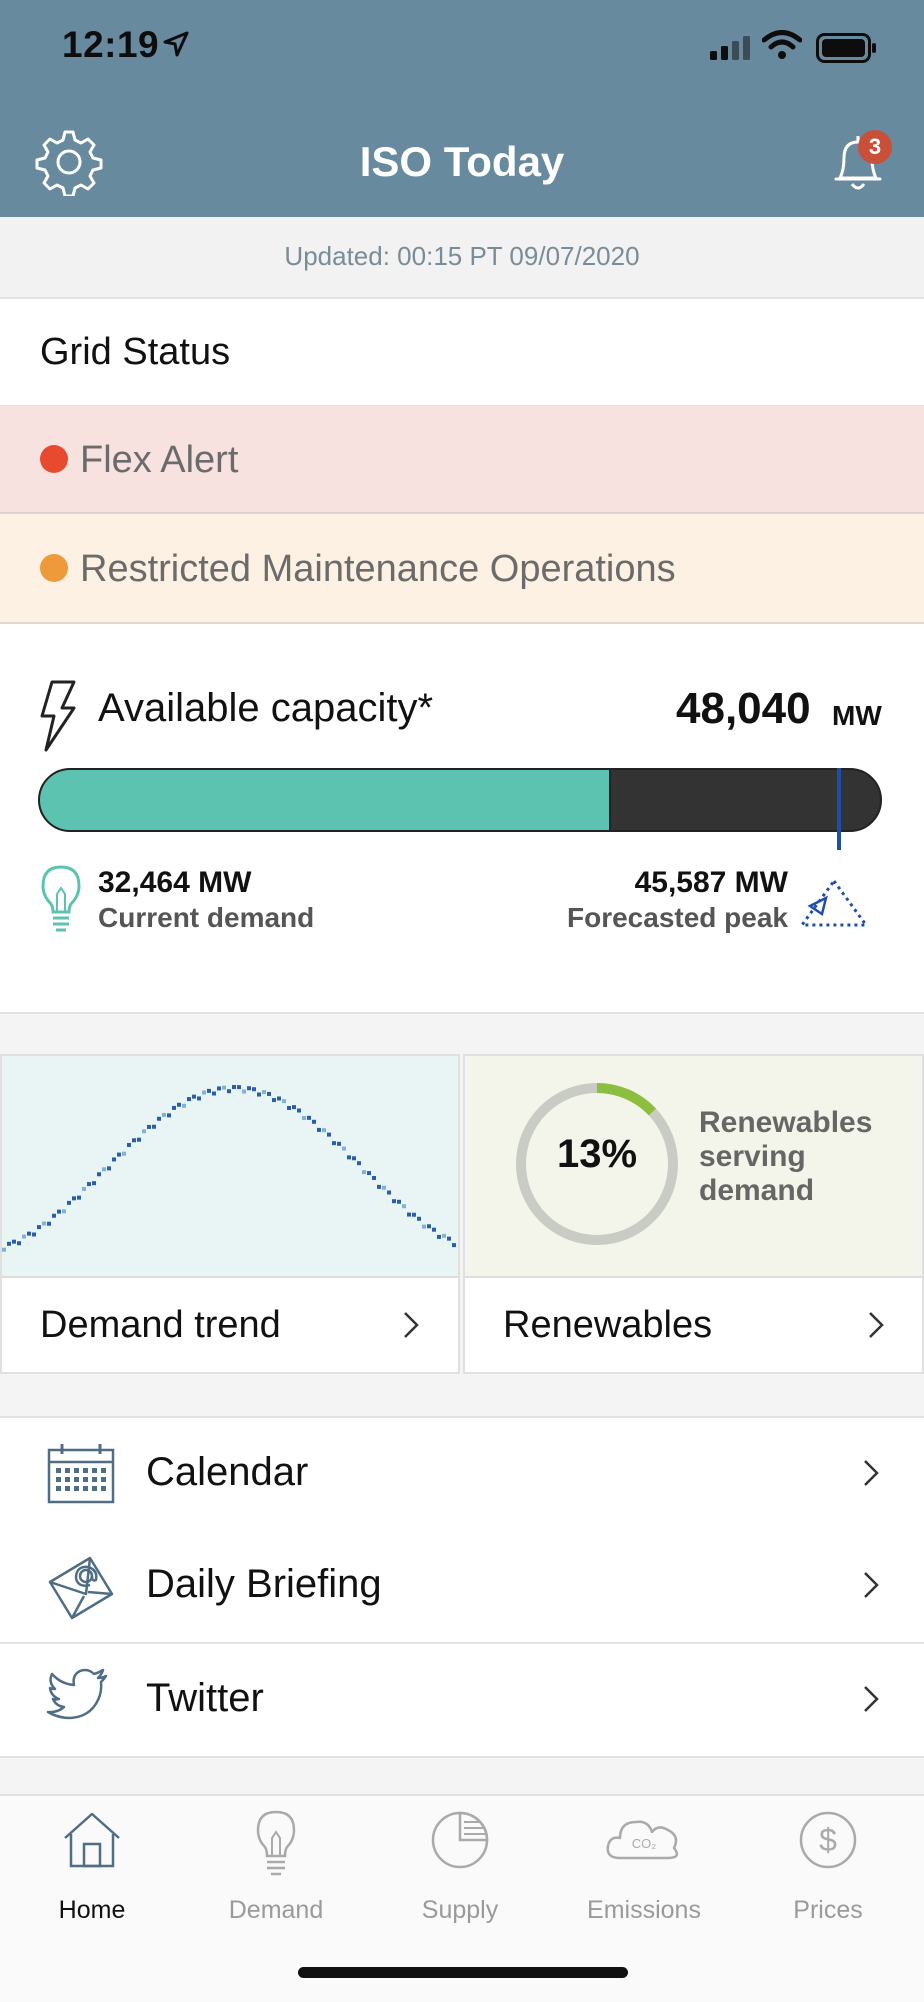  I want to click on available-capacity-value: 48,040, so click(743, 708).